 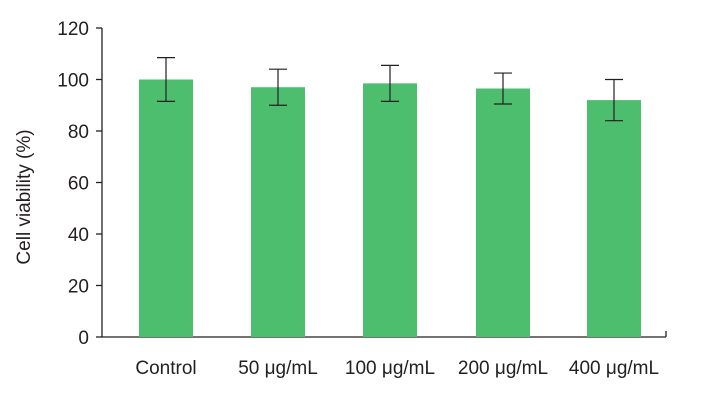 I want to click on x-tick-label: 50 μg/mL, so click(x=278, y=368).